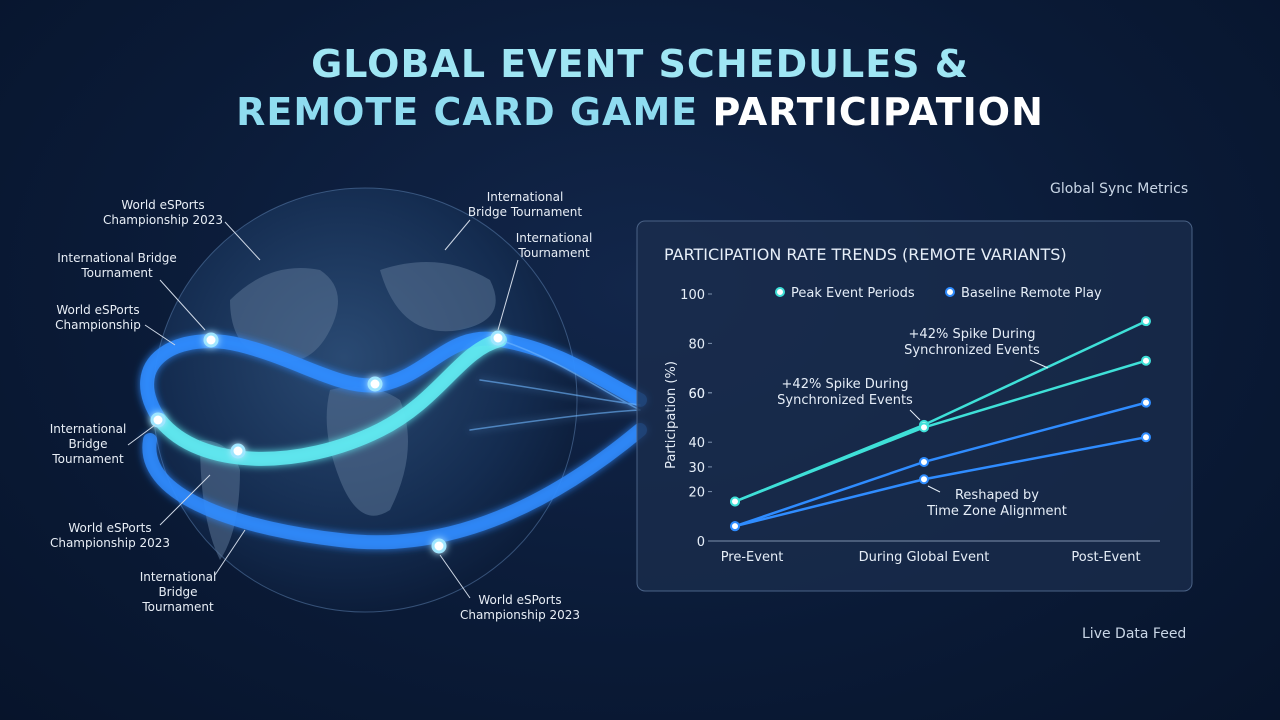  I want to click on y-tick-label: 40, so click(696, 443).